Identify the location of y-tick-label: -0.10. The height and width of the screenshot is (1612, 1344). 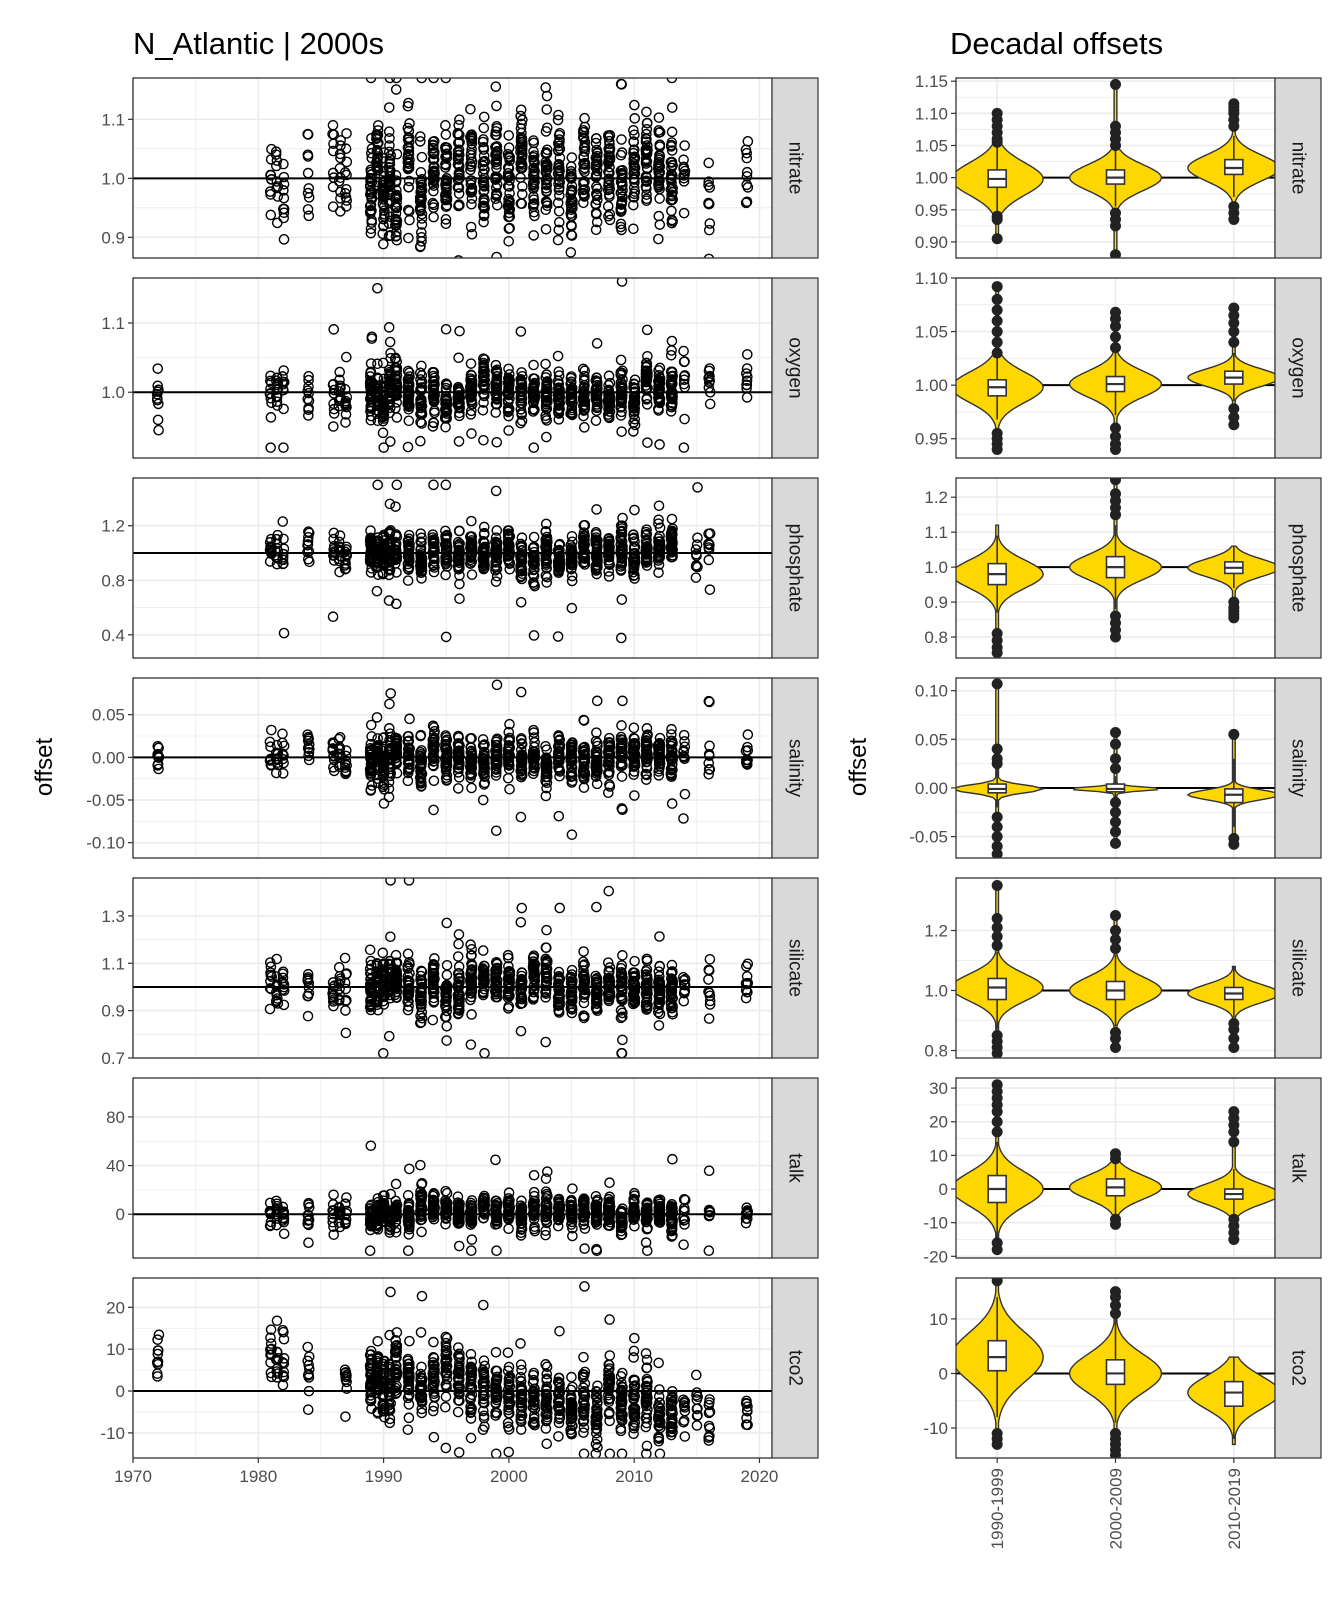
(105, 843).